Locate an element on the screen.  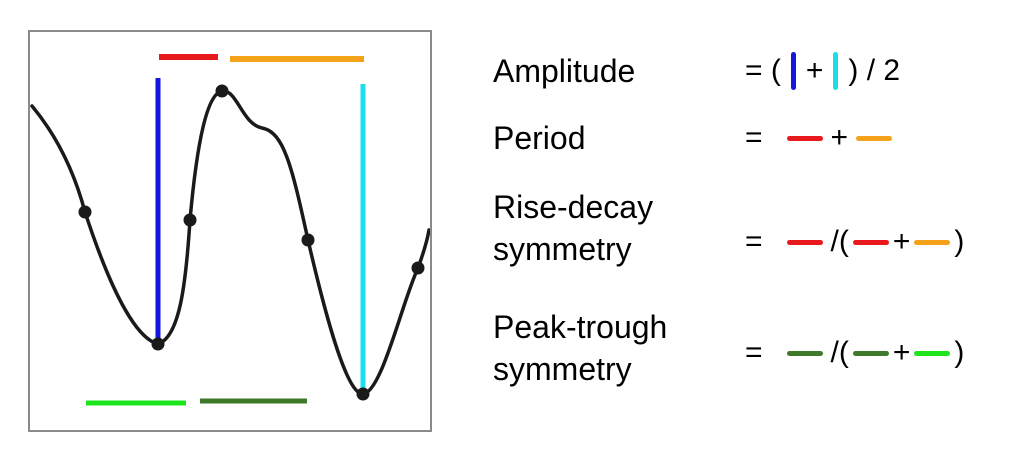
formula-symbol: ) / 2 is located at coordinates (874, 70).